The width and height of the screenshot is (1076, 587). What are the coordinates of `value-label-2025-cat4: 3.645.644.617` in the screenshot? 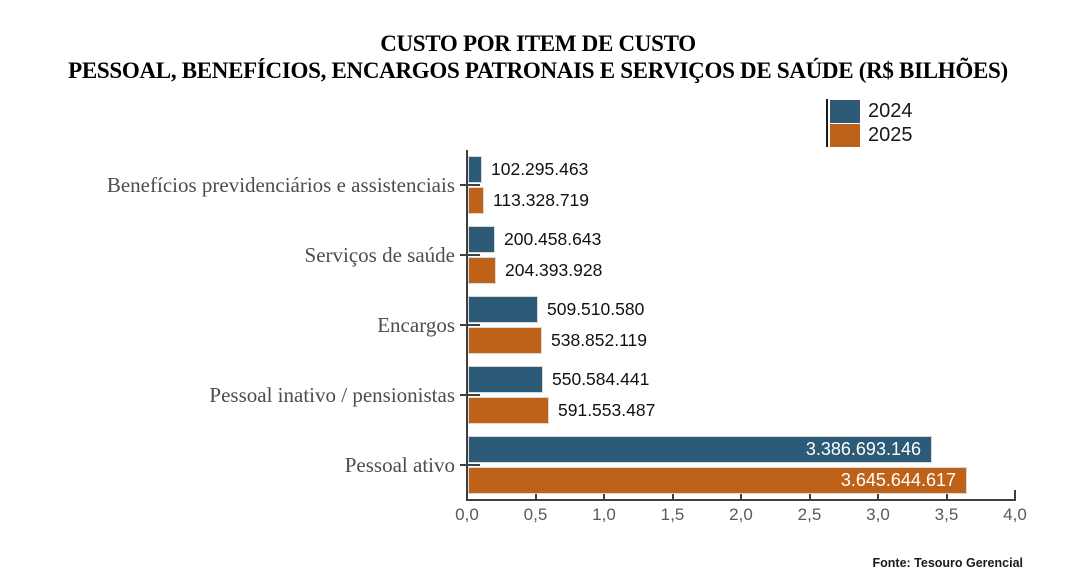 It's located at (898, 480).